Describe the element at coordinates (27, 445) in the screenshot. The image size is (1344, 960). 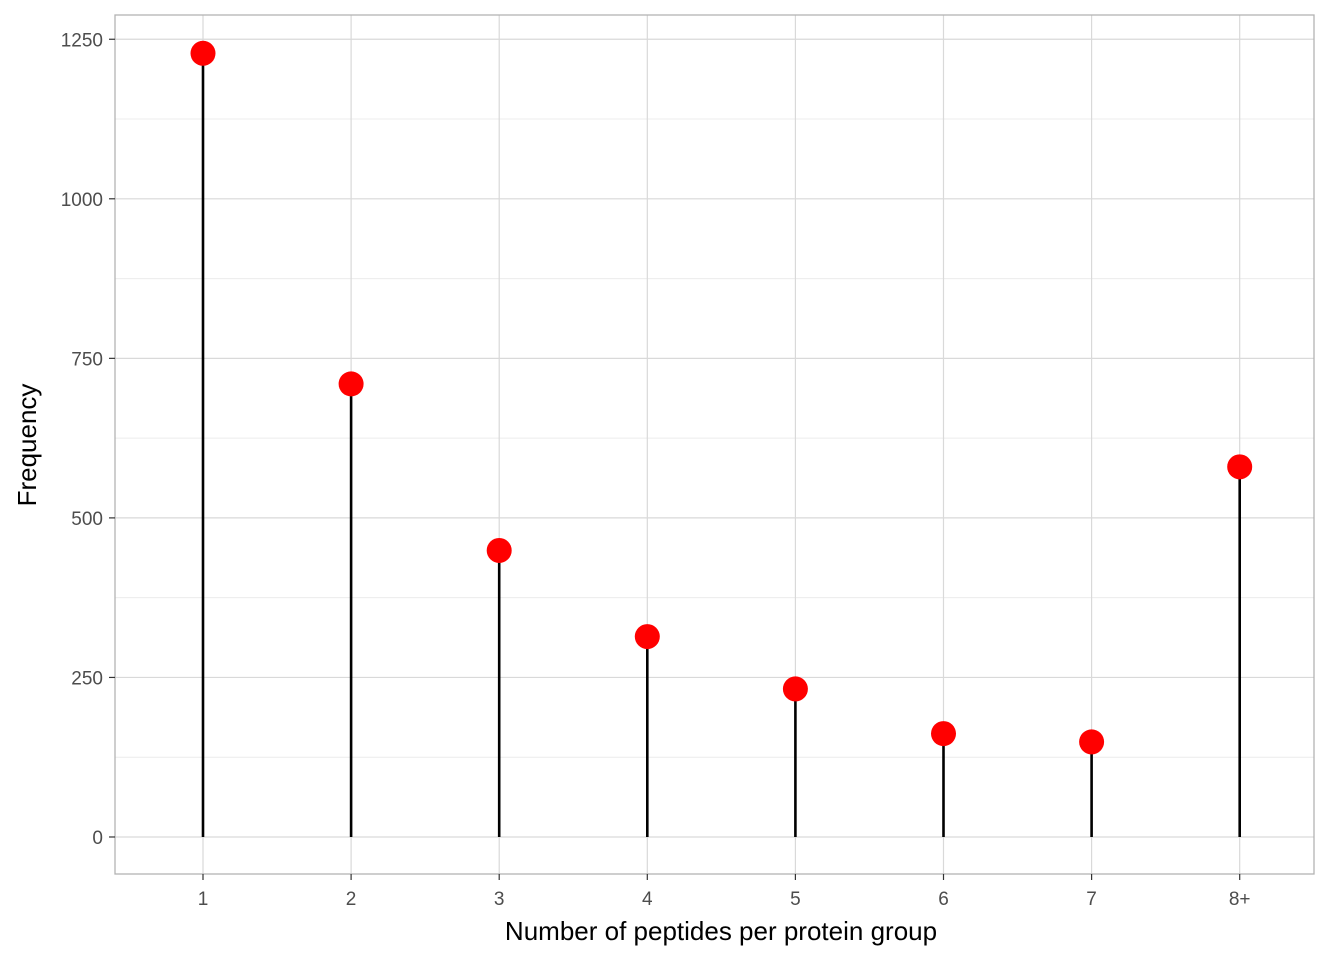
I see `y-axis-title: Frequency` at that location.